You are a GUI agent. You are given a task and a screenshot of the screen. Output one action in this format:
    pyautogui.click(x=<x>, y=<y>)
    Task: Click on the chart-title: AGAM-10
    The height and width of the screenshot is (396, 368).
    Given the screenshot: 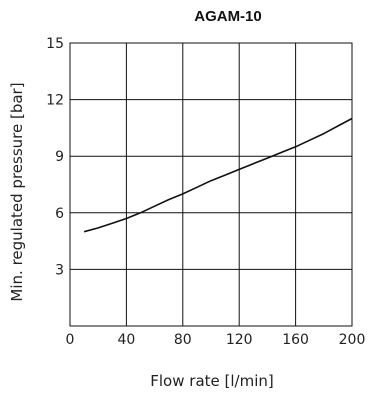 What is the action you would take?
    pyautogui.click(x=228, y=16)
    